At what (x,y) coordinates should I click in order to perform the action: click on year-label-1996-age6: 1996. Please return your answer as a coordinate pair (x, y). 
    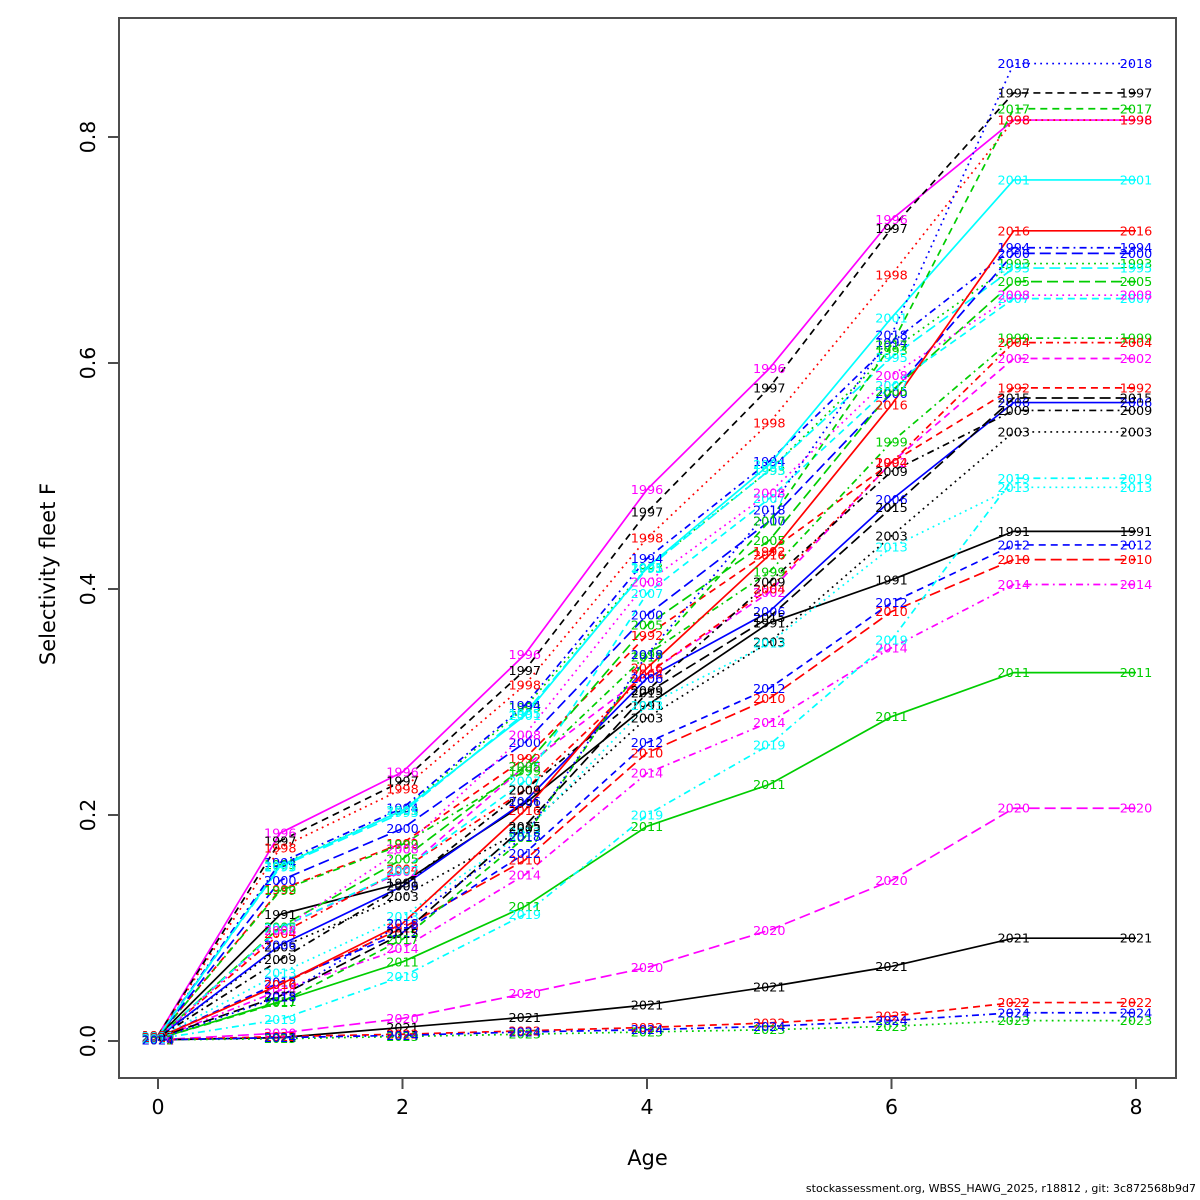
    Looking at the image, I should click on (891, 220).